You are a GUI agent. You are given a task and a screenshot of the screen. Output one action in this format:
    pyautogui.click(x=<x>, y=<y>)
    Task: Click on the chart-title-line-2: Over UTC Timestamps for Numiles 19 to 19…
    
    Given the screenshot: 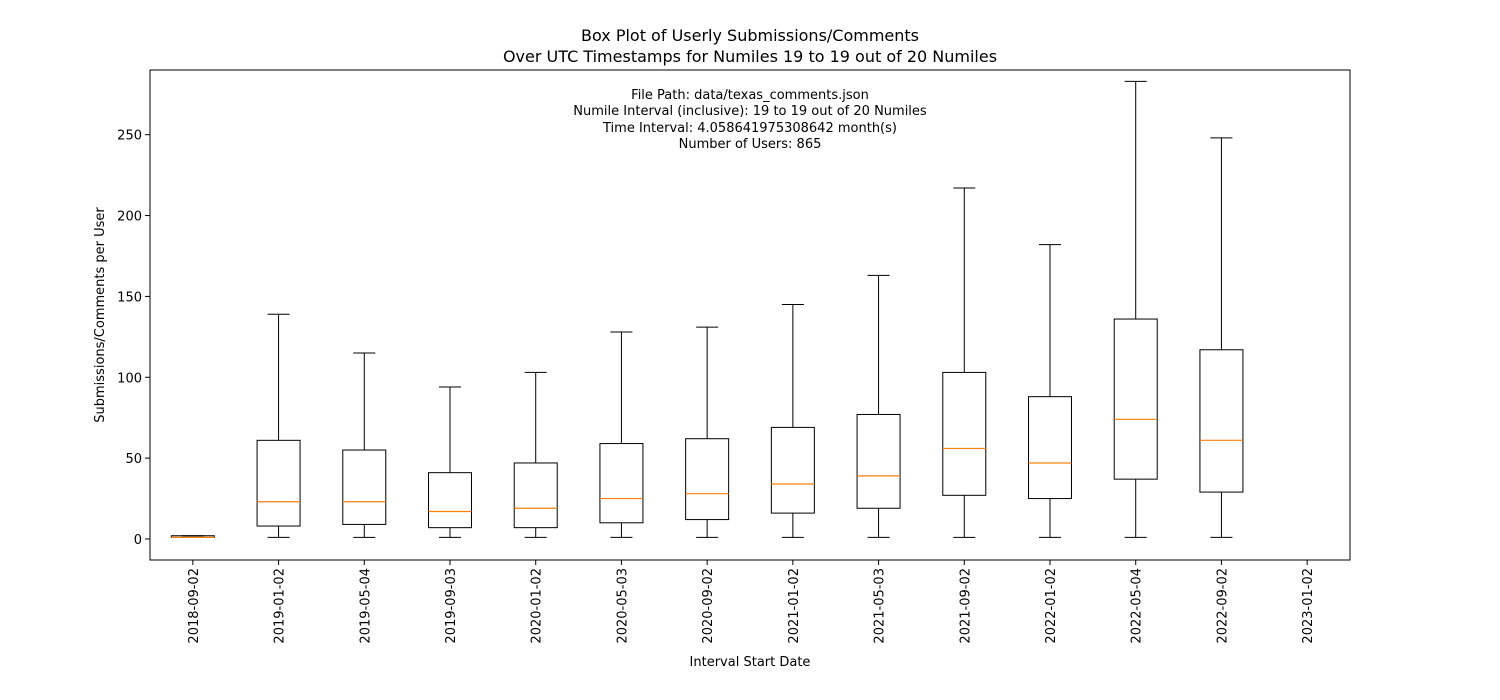 What is the action you would take?
    pyautogui.click(x=750, y=56)
    